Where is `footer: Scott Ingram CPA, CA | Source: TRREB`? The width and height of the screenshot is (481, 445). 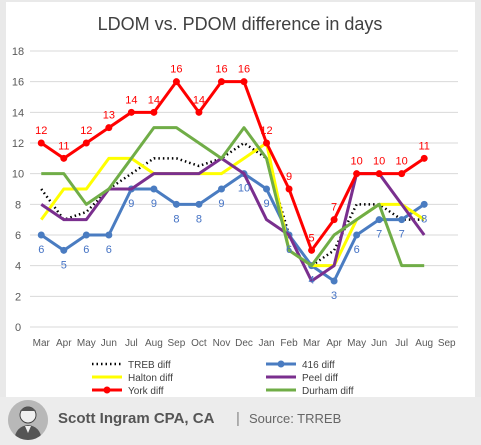 footer: Scott Ingram CPA, CA | Source: TRREB is located at coordinates (240, 421).